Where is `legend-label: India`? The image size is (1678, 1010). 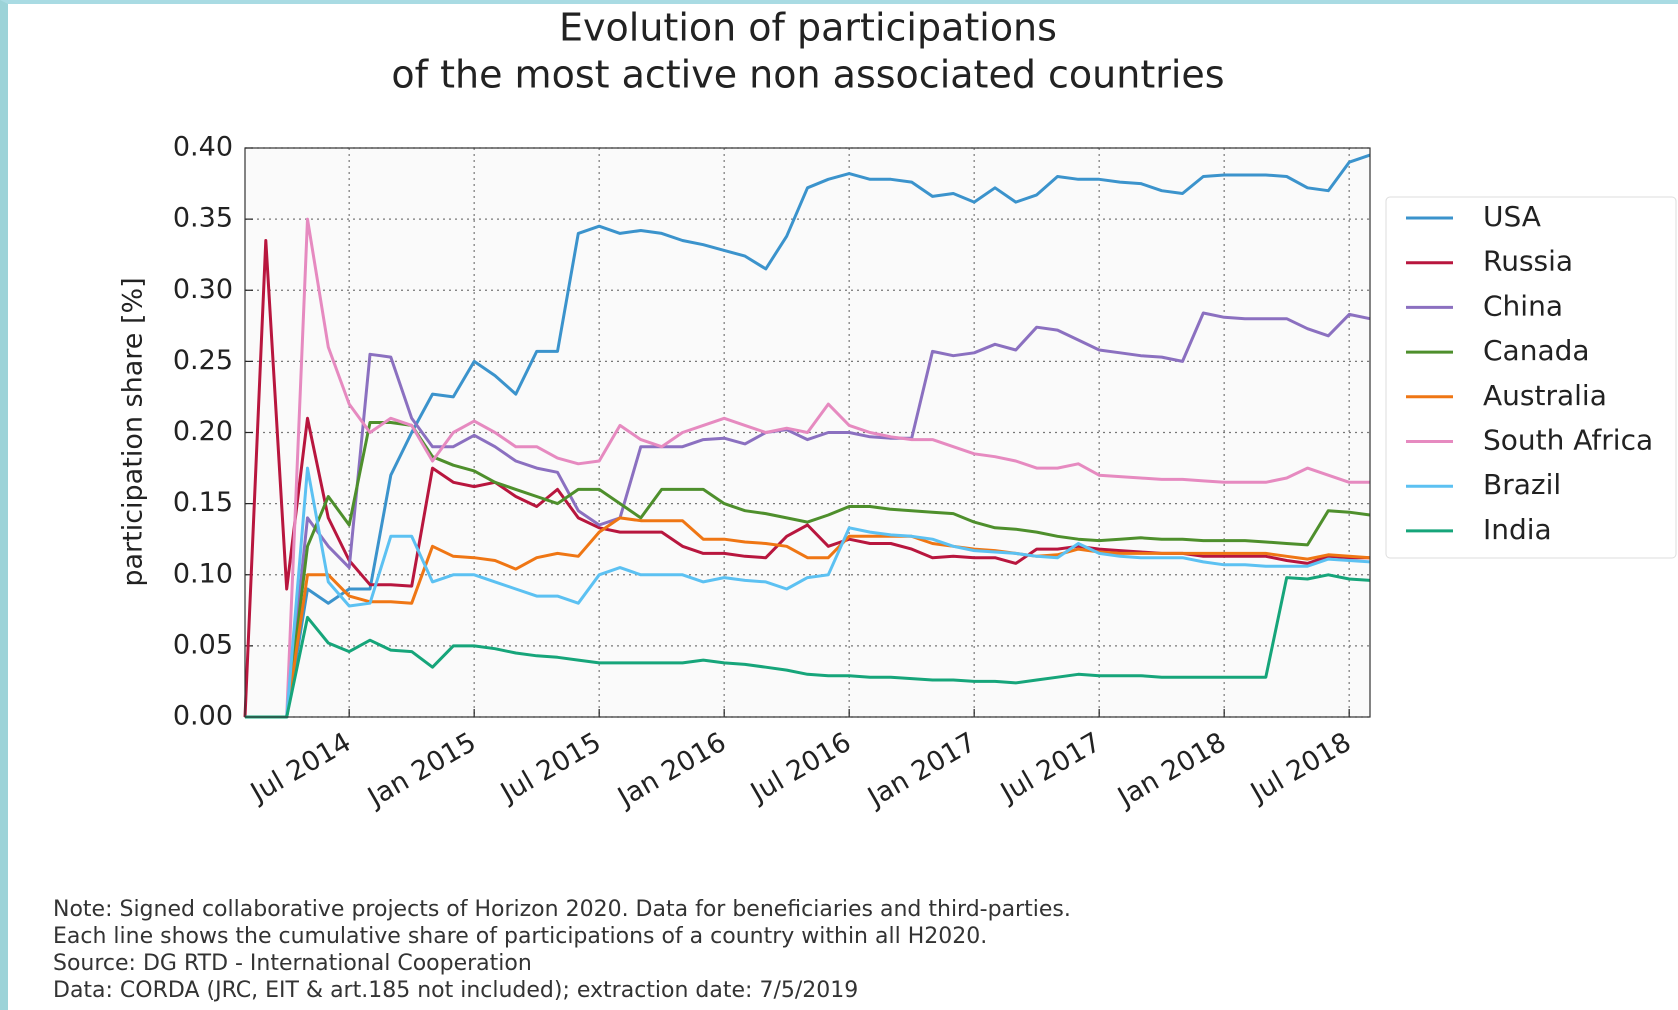 legend-label: India is located at coordinates (1517, 529).